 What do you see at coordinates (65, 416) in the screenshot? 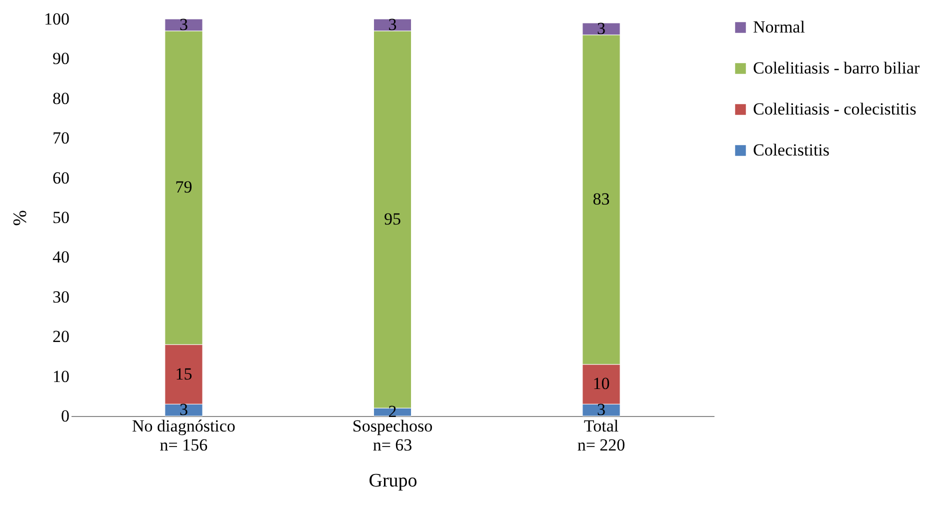
I see `y-tick-label: 0` at bounding box center [65, 416].